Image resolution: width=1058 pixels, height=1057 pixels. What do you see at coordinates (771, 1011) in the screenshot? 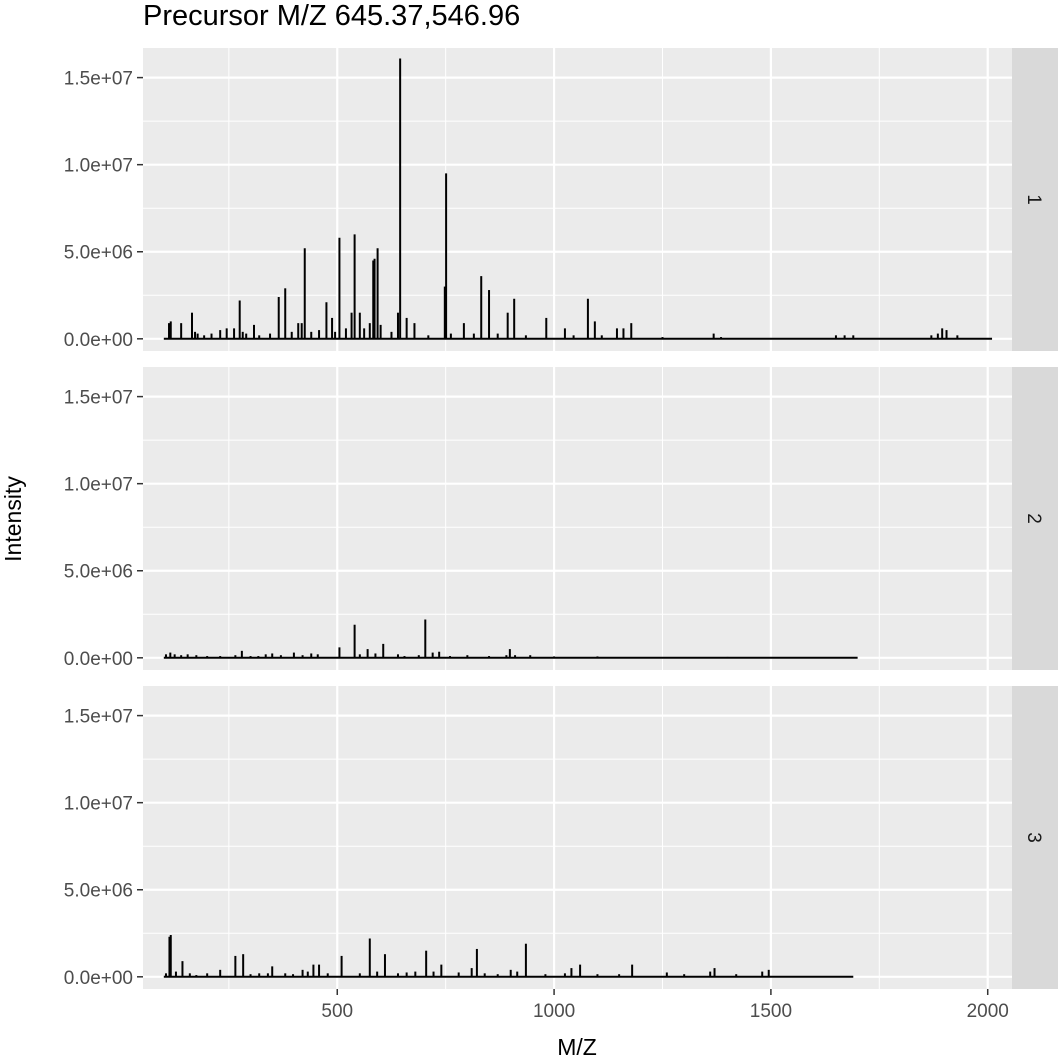
I see `x-tick-label: 1500` at bounding box center [771, 1011].